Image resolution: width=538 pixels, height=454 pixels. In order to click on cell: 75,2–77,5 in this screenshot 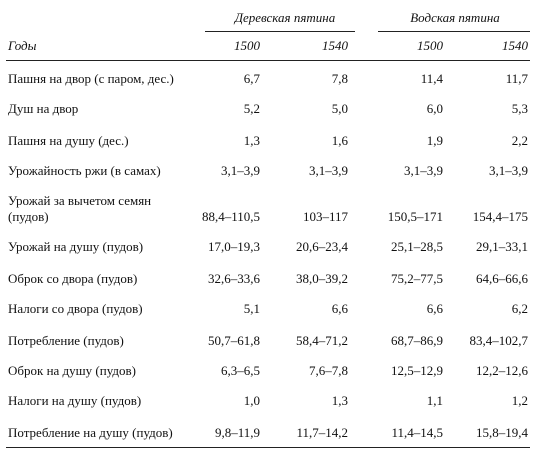, I will do `click(417, 278)`.